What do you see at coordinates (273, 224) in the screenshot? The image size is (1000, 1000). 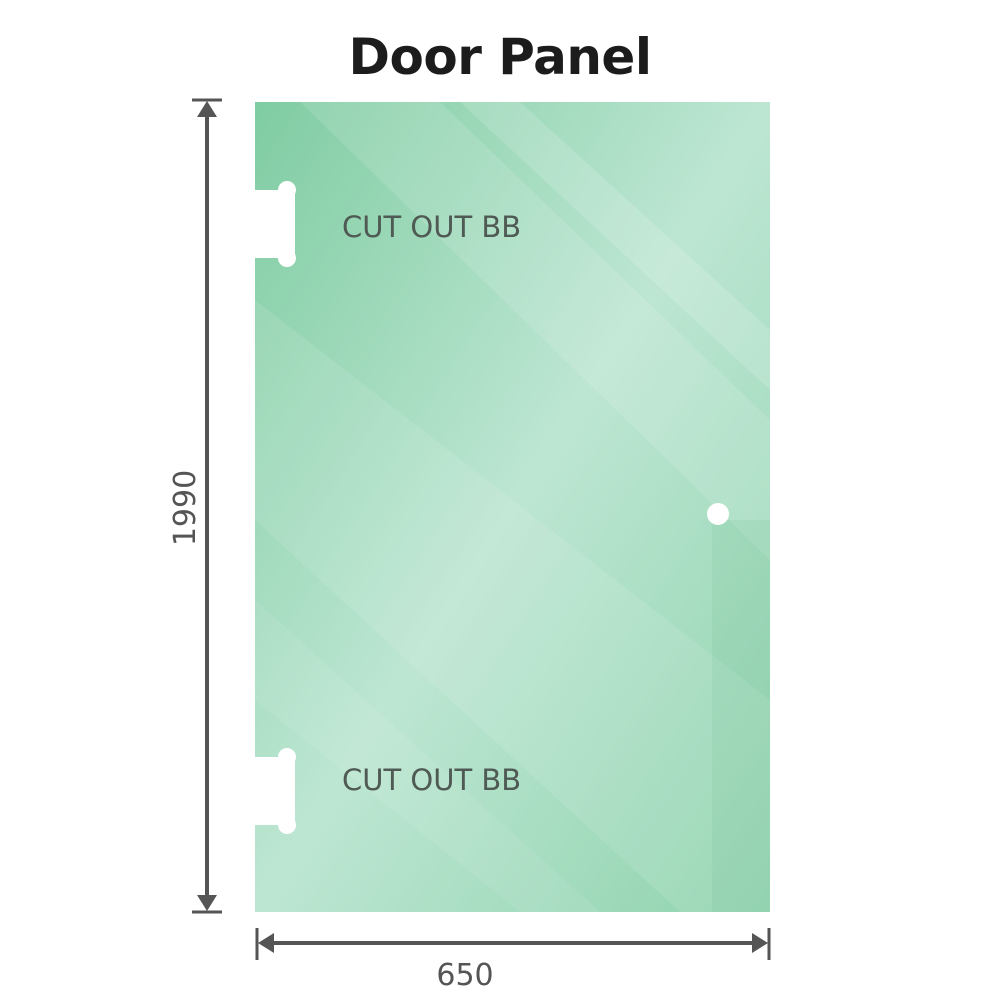 I see `cutout-top` at bounding box center [273, 224].